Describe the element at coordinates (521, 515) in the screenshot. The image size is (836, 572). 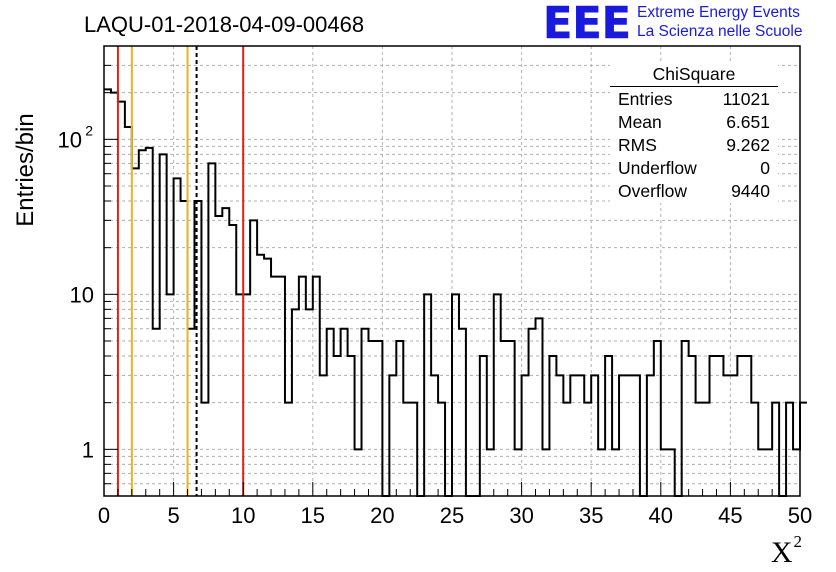
I see `x-tick-label: 30` at that location.